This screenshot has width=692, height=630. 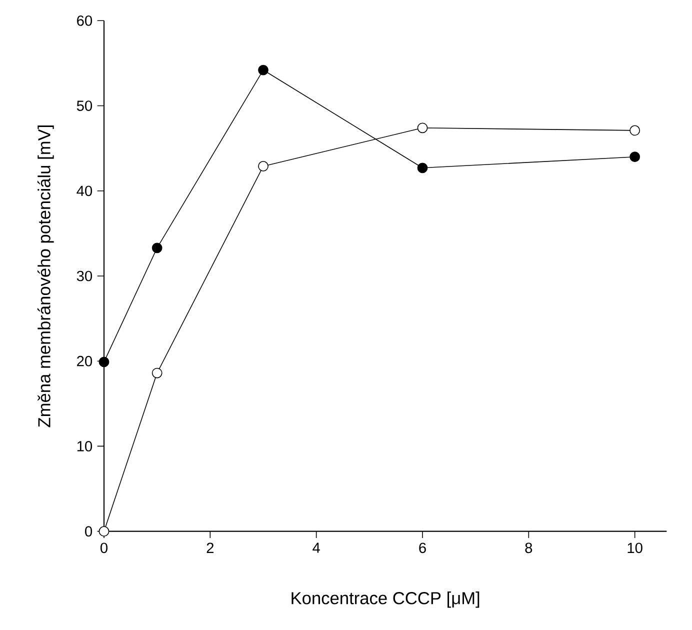 I want to click on x-tick-label: 0, so click(x=104, y=548).